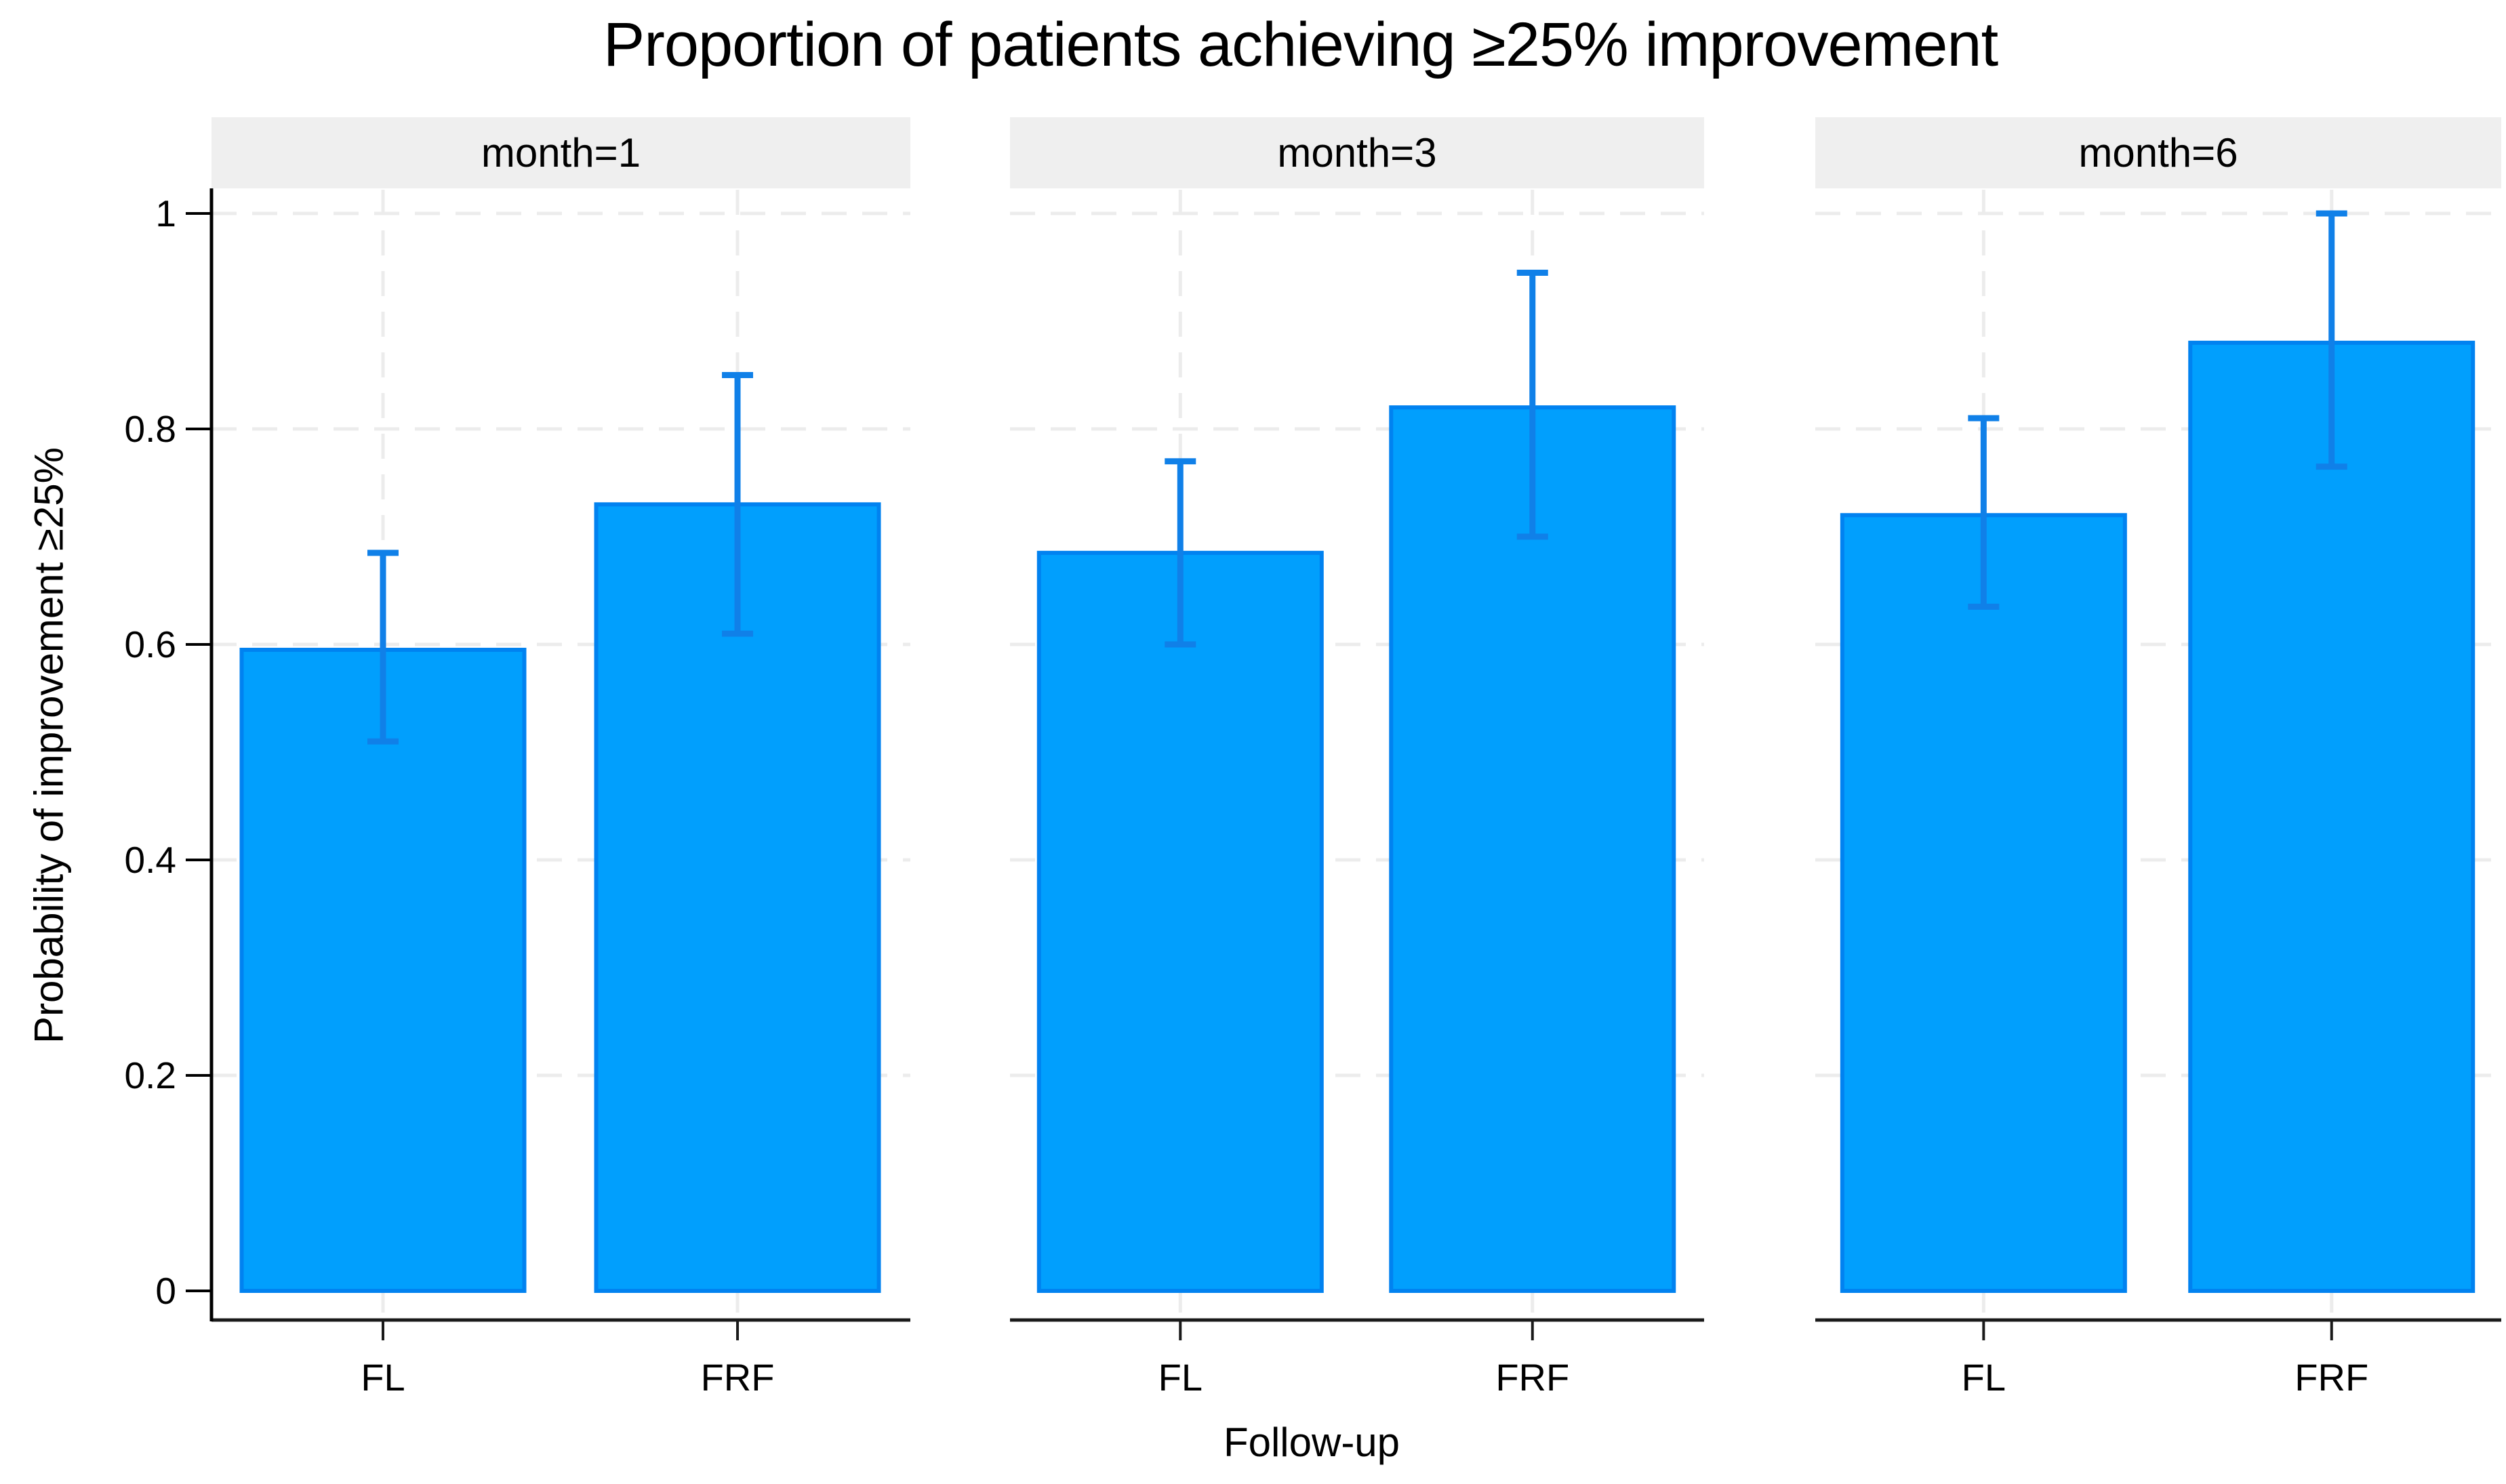 Image resolution: width=2506 pixels, height=1484 pixels. I want to click on y-tick-label-0.4: 0.4, so click(150, 860).